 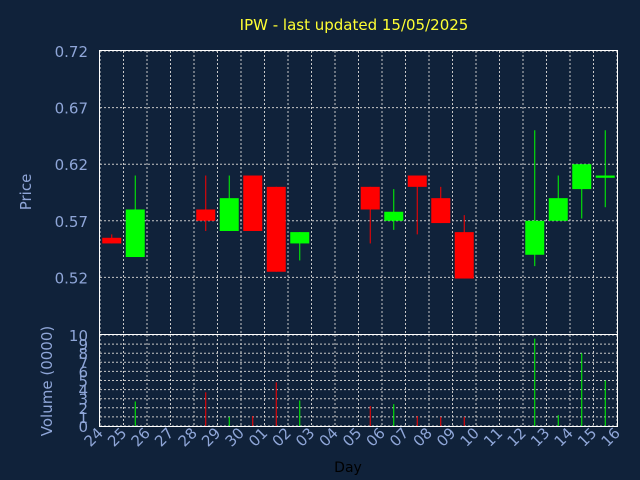 What do you see at coordinates (71, 109) in the screenshot?
I see `price-tick-label: 0.67` at bounding box center [71, 109].